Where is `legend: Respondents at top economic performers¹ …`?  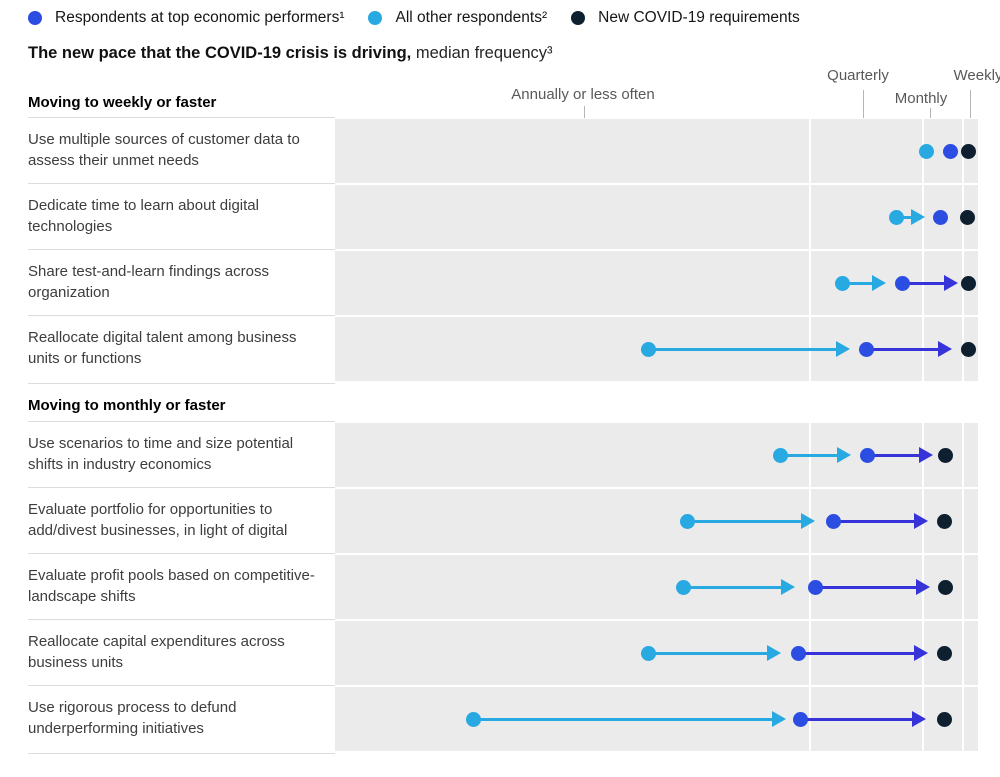 legend: Respondents at top economic performers¹ … is located at coordinates (414, 18).